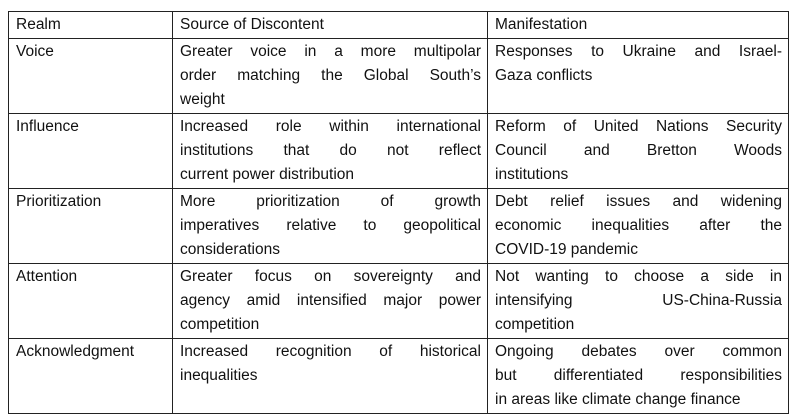 The height and width of the screenshot is (419, 802). Describe the element at coordinates (267, 174) in the screenshot. I see `source-line: current power distribution` at that location.